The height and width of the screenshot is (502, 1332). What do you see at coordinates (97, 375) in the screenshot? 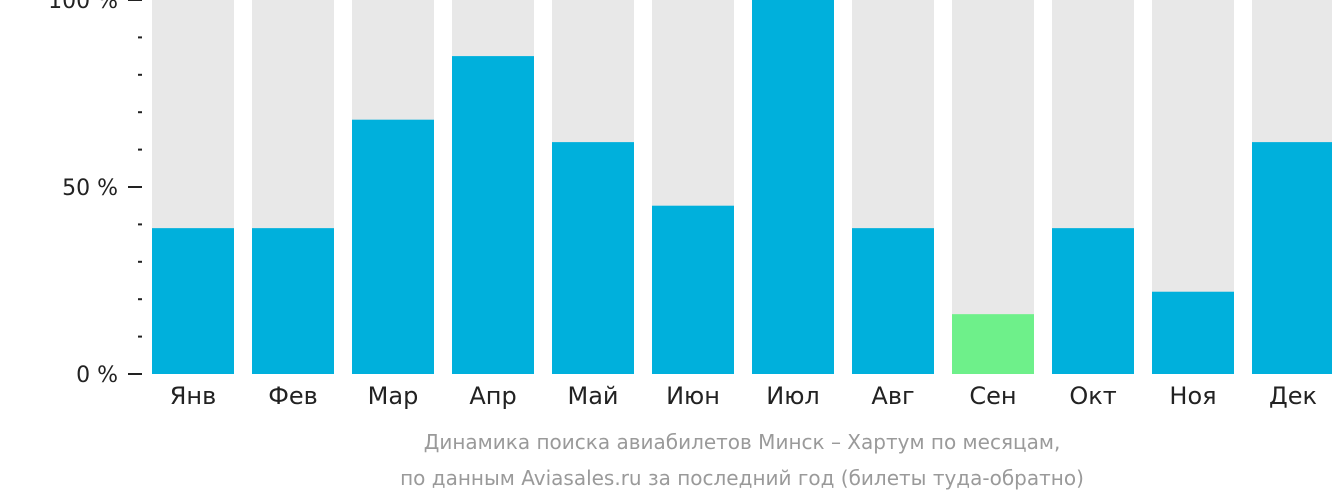
I see `y-tick-label: 0 %` at bounding box center [97, 375].